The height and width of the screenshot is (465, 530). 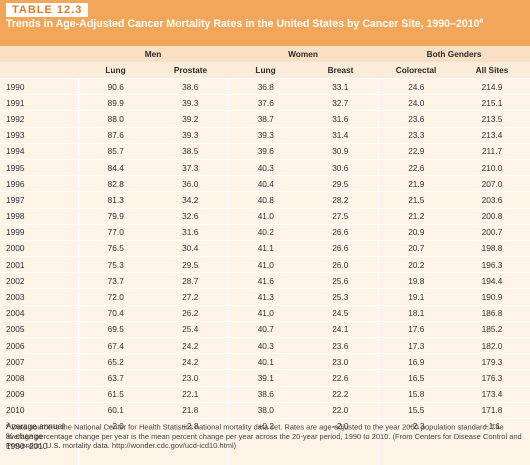 What do you see at coordinates (340, 281) in the screenshot?
I see `table-cell: 25.6` at bounding box center [340, 281].